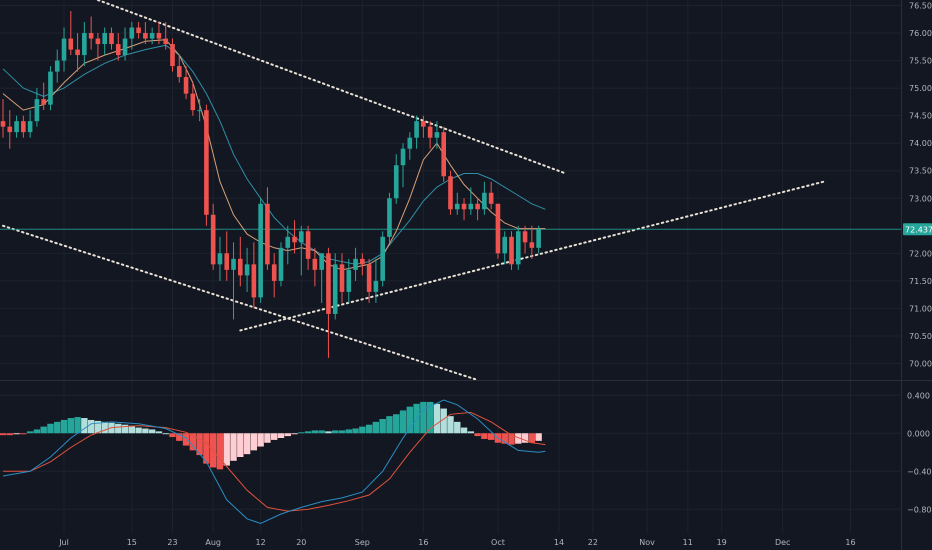  Describe the element at coordinates (919, 509) in the screenshot. I see `macd-axis-label: −0.800` at that location.